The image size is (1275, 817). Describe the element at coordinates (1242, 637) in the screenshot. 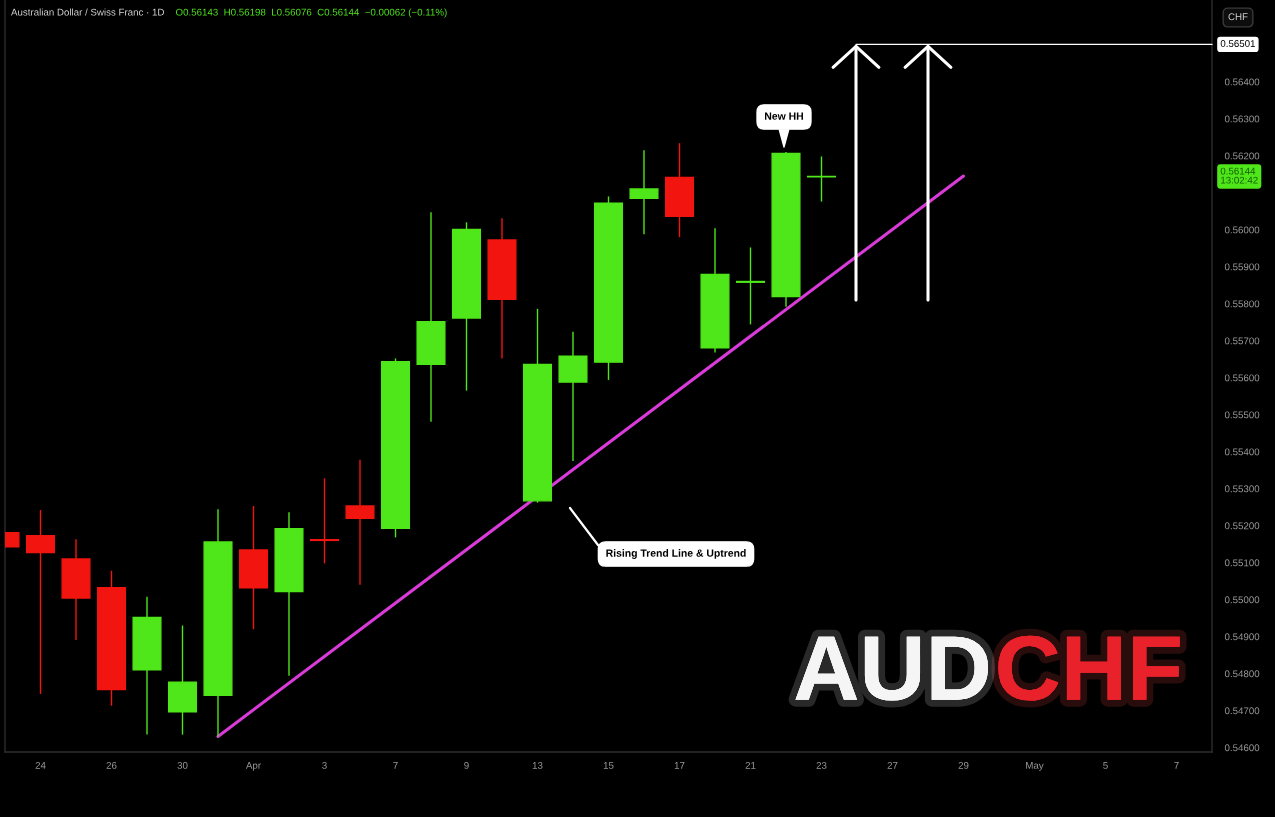

I see `y-tick-label: 0.54900` at that location.